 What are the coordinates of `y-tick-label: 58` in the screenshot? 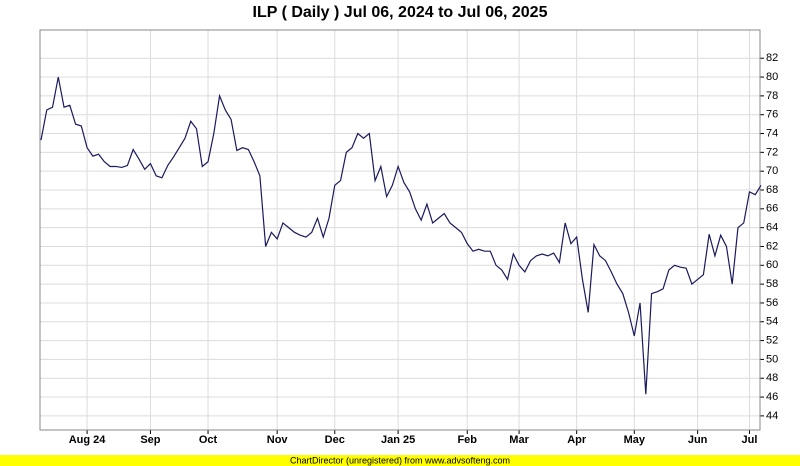 It's located at (772, 284).